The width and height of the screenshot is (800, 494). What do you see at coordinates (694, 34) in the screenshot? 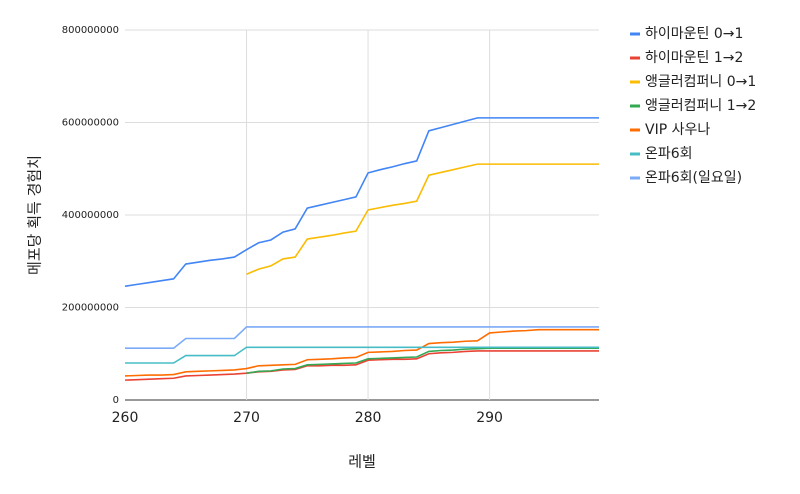
I see `legend-label: 하이마운틴 0→1` at bounding box center [694, 34].